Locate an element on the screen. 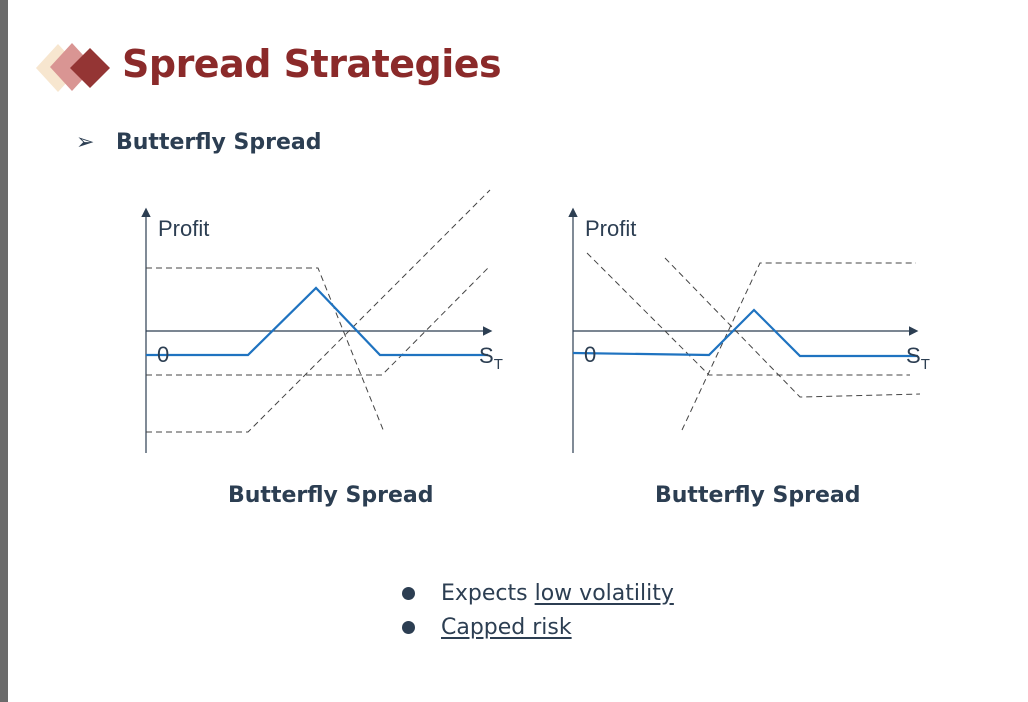 The height and width of the screenshot is (702, 1028). section-heading-text: Butterfly Spread is located at coordinates (219, 142).